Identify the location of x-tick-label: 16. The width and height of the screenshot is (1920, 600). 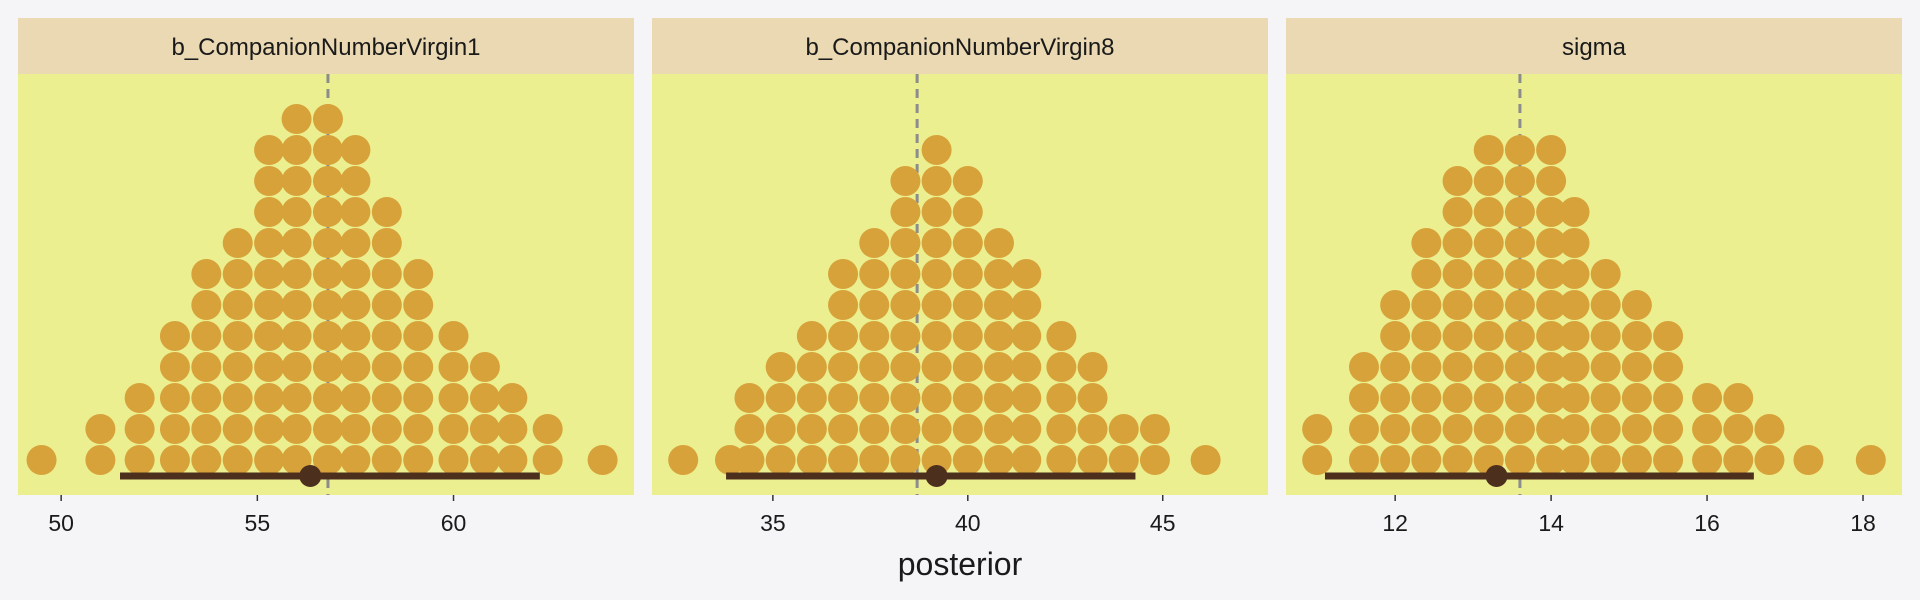
(1707, 523).